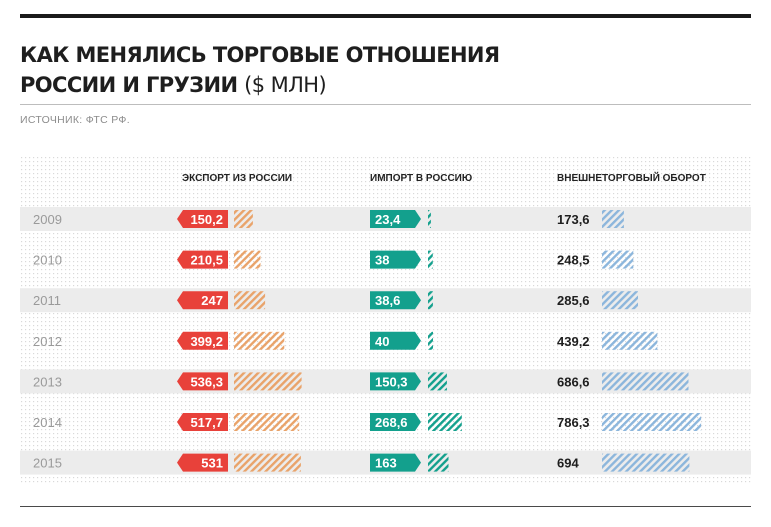 The width and height of the screenshot is (771, 527). What do you see at coordinates (47, 381) in the screenshot?
I see `year-label: 2013` at bounding box center [47, 381].